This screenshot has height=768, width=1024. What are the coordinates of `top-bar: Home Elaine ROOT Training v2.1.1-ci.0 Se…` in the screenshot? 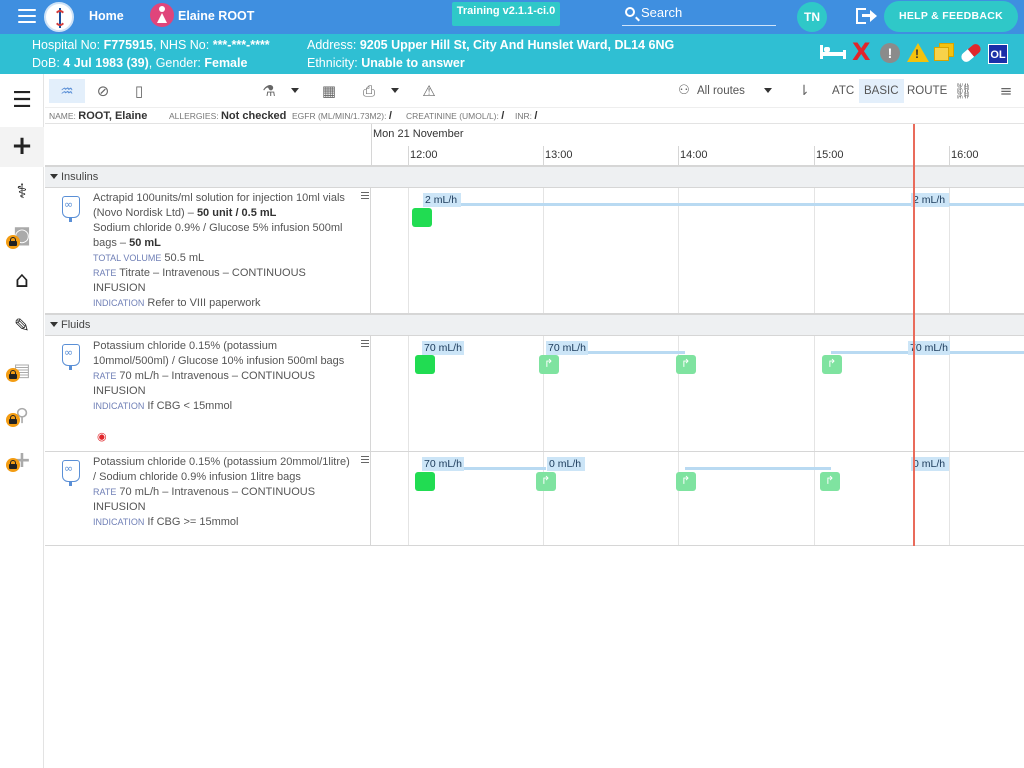 It's located at (512, 17).